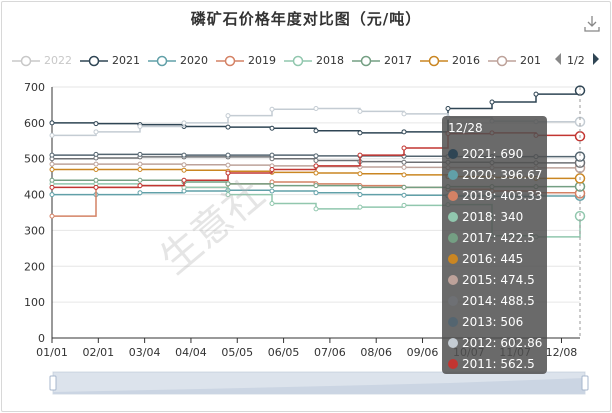 The height and width of the screenshot is (413, 612). I want to click on x-tick-label: 08/06, so click(376, 352).